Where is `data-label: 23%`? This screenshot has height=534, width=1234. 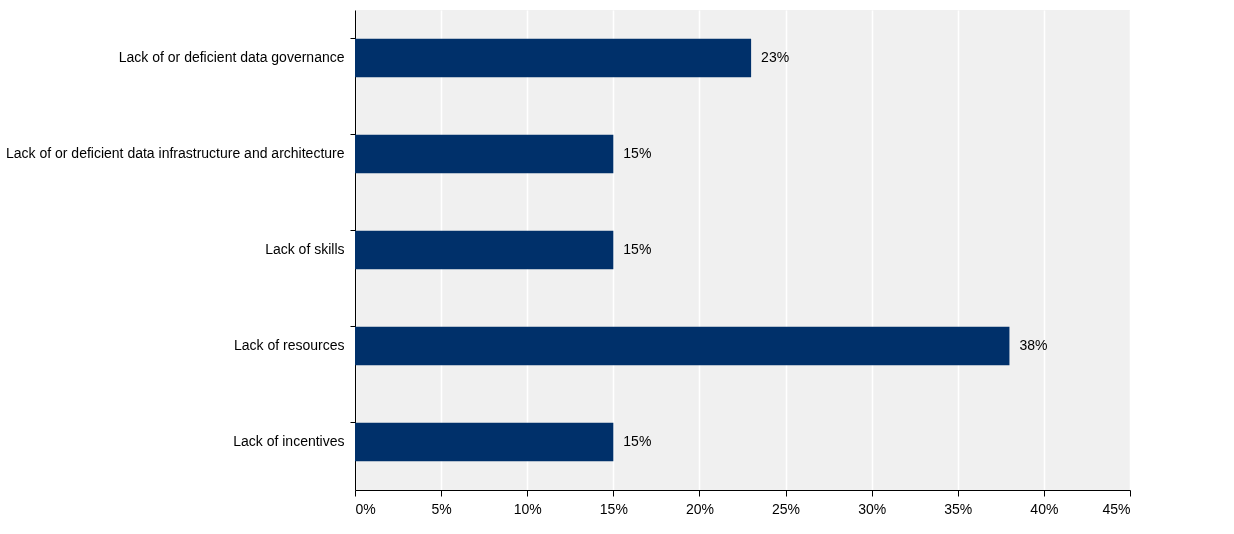
data-label: 23% is located at coordinates (775, 57).